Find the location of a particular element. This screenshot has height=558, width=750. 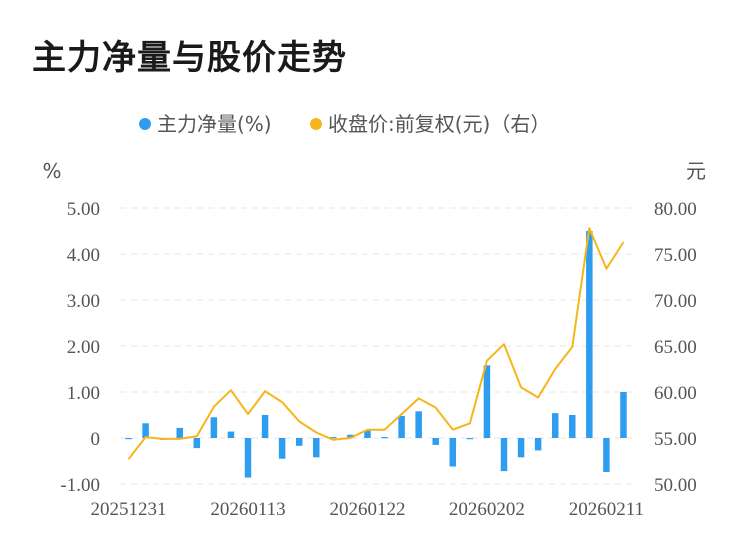

left-axis-unit: % is located at coordinates (51, 171).